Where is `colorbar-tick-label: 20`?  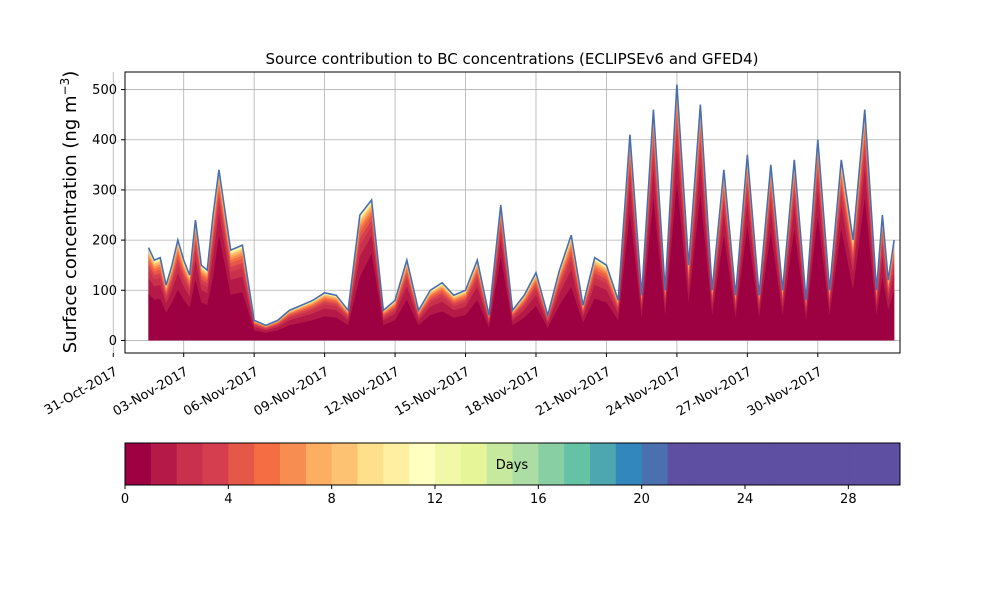 colorbar-tick-label: 20 is located at coordinates (641, 499).